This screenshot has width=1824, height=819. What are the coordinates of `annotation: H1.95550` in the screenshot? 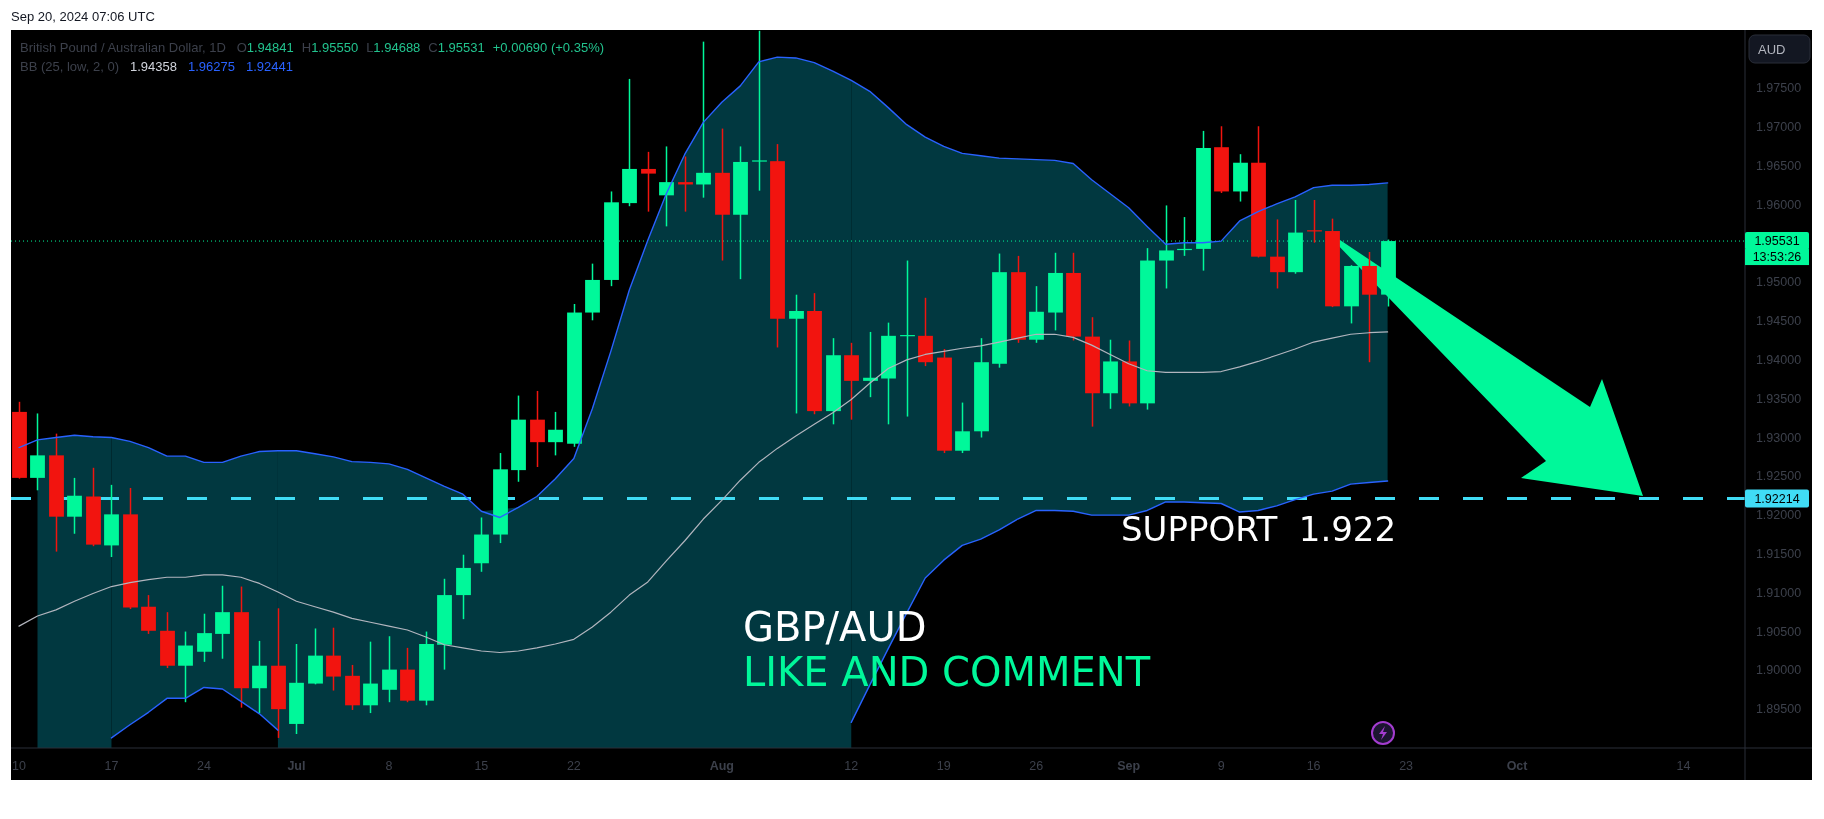 It's located at (330, 47).